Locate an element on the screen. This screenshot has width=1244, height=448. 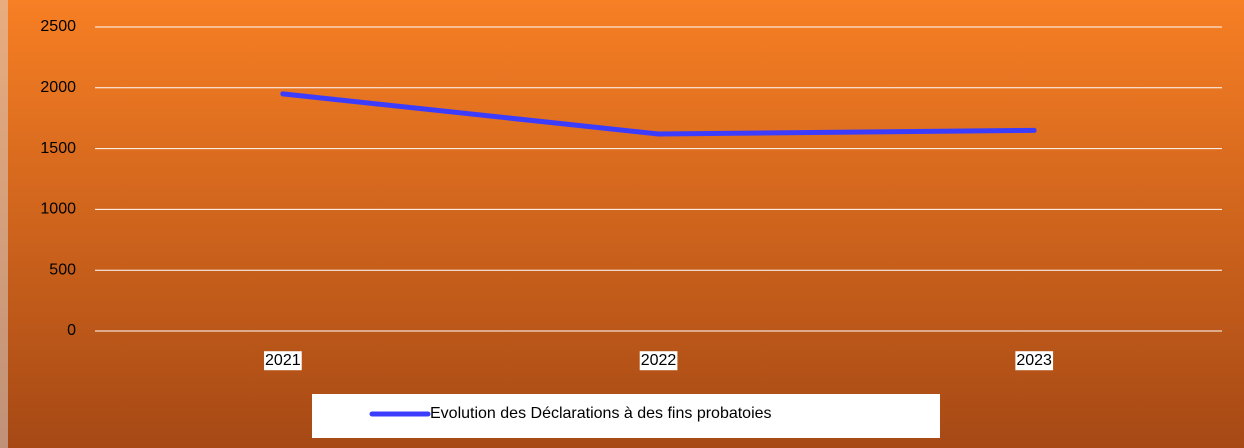
x-tick-label: 2023 is located at coordinates (1034, 360).